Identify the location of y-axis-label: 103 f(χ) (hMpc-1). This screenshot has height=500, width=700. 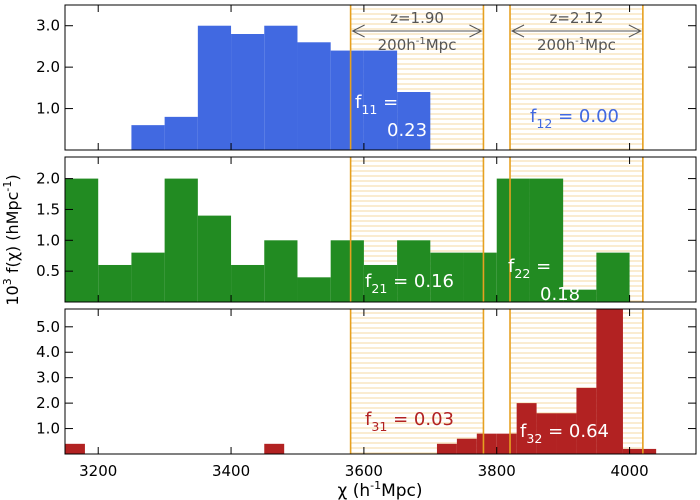
(11, 239).